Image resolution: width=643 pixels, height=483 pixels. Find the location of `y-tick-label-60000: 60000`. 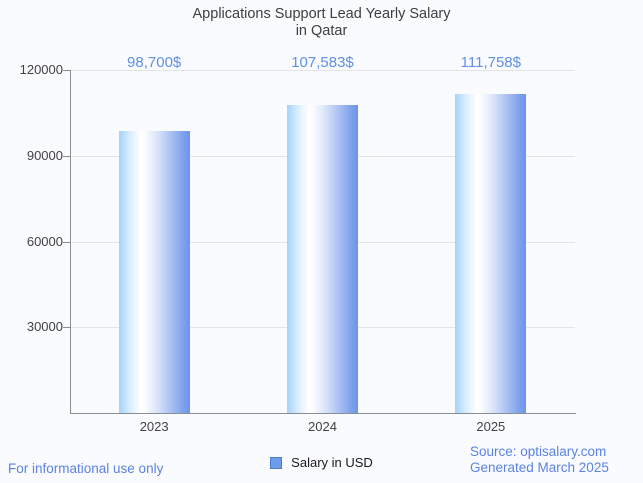

y-tick-label-60000: 60000 is located at coordinates (44, 241).